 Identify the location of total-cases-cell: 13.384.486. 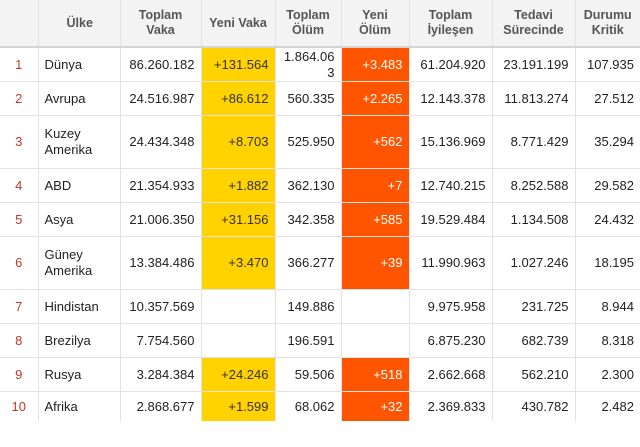
(161, 263).